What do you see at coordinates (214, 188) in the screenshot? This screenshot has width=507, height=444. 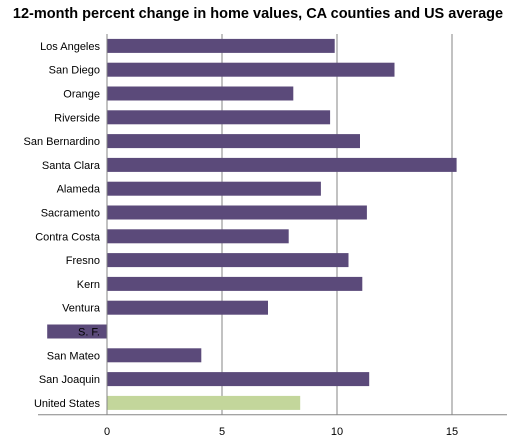 I see `bar-alameda` at bounding box center [214, 188].